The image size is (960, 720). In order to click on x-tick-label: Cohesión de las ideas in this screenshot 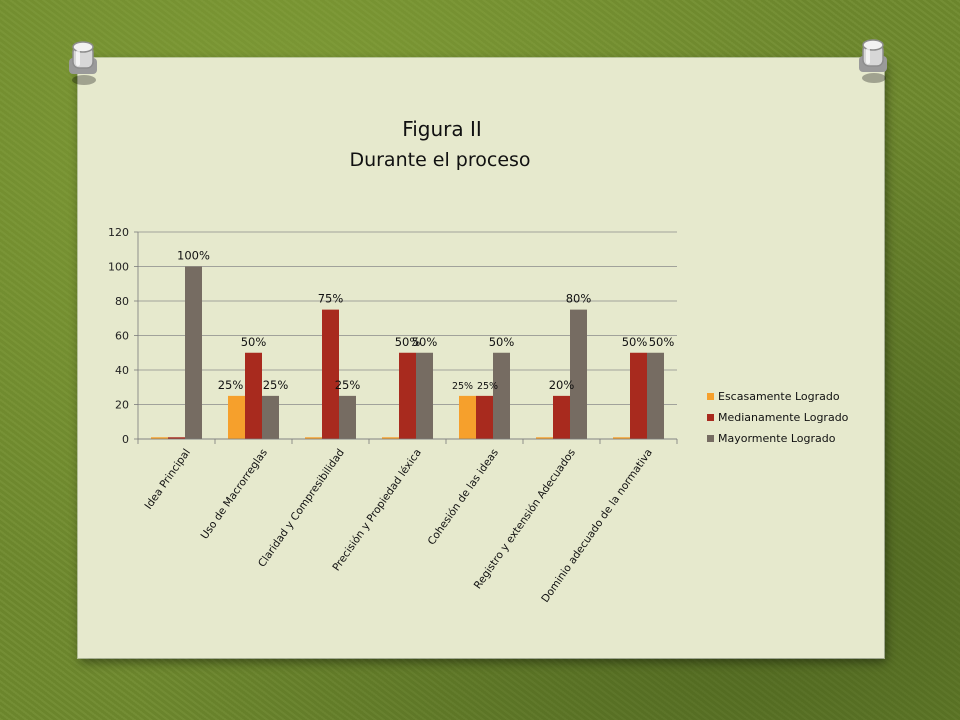, I will do `click(463, 497)`.